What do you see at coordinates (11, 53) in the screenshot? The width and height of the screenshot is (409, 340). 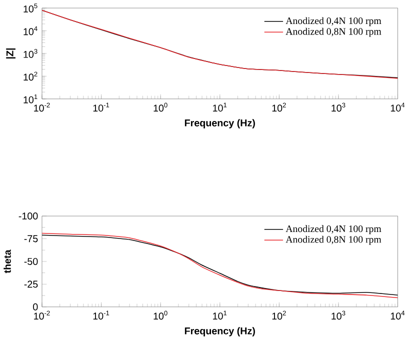 I see `y-axis-title: |Z|` at bounding box center [11, 53].